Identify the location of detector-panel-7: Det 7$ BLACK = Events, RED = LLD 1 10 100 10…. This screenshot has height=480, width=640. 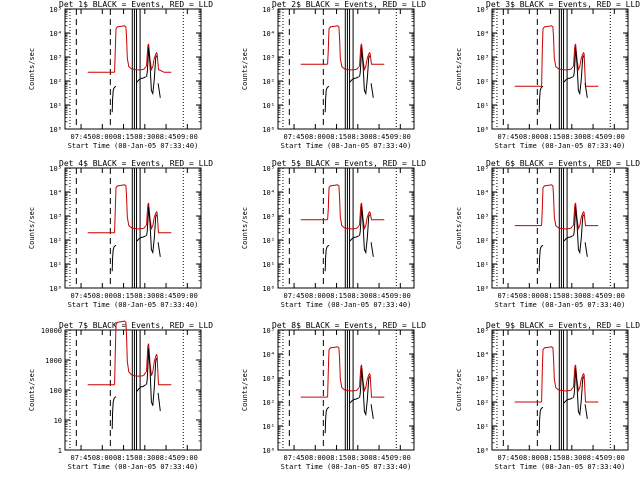
(120, 395).